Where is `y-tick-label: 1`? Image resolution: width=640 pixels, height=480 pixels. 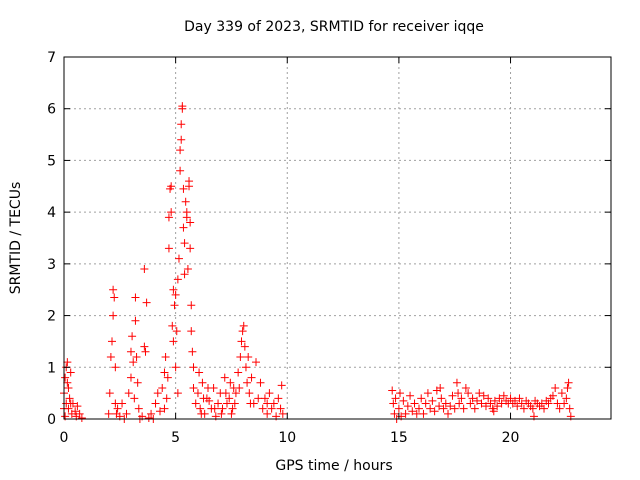 y-tick-label: 1 is located at coordinates (51, 368).